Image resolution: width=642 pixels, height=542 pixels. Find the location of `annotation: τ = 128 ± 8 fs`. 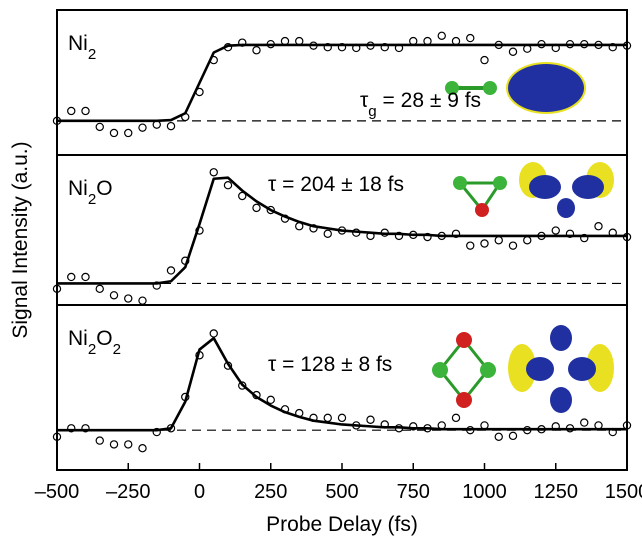

annotation: τ = 128 ± 8 fs is located at coordinates (330, 364).